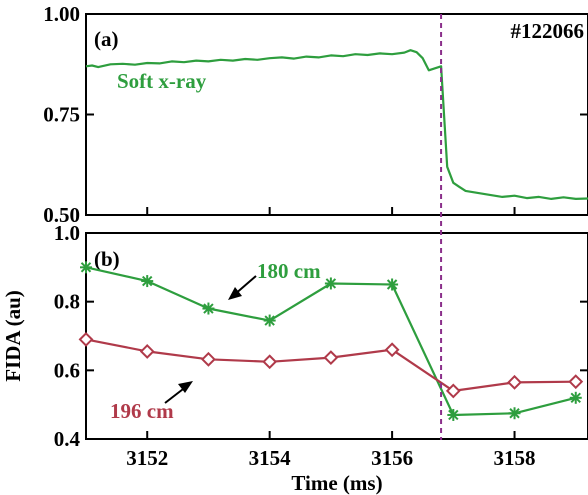 This screenshot has height=495, width=588. Describe the element at coordinates (147, 458) in the screenshot. I see `x-tick-label: 3152` at that location.